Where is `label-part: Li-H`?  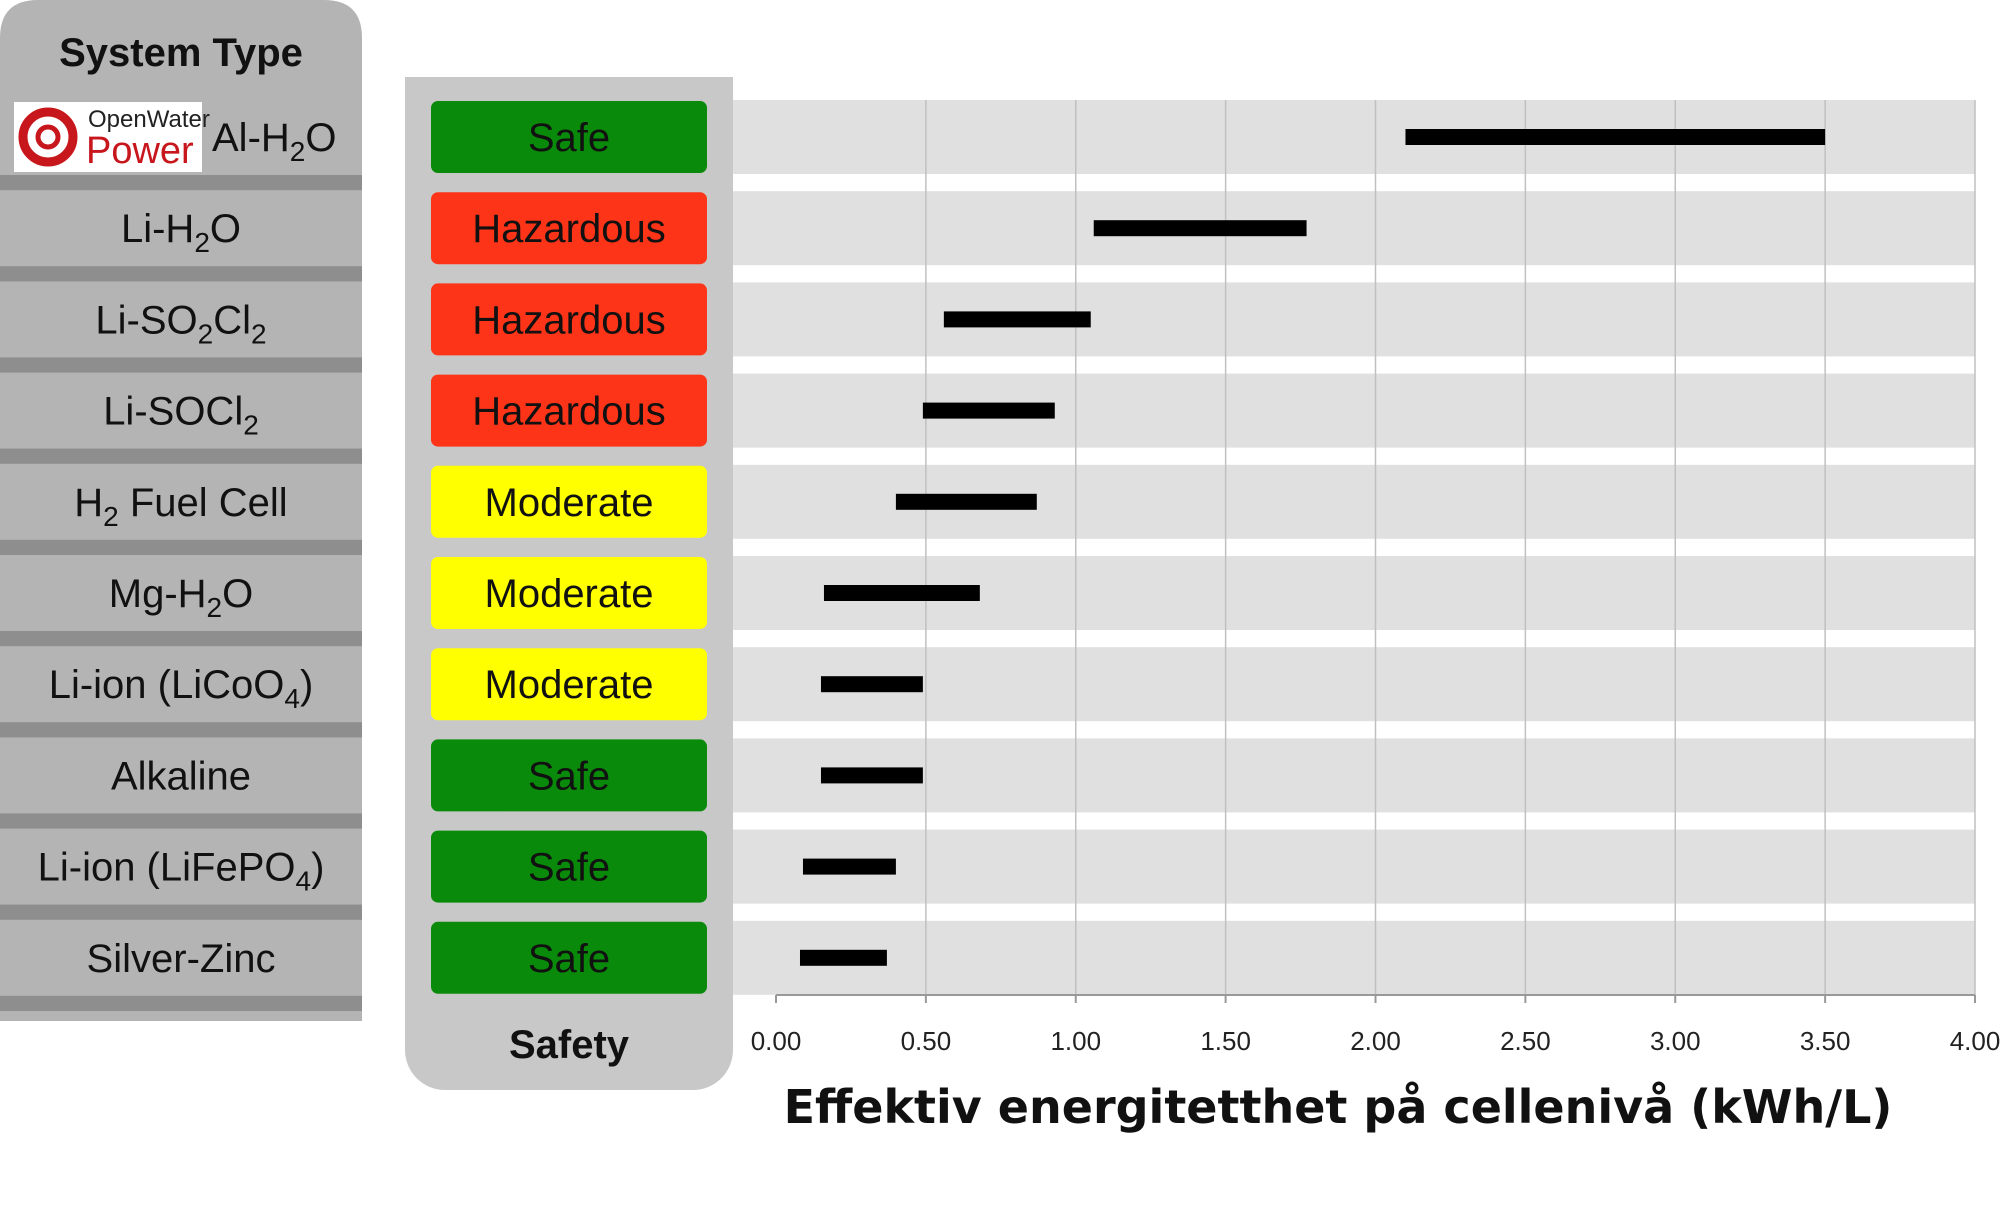 label-part: Li-H is located at coordinates (157, 229).